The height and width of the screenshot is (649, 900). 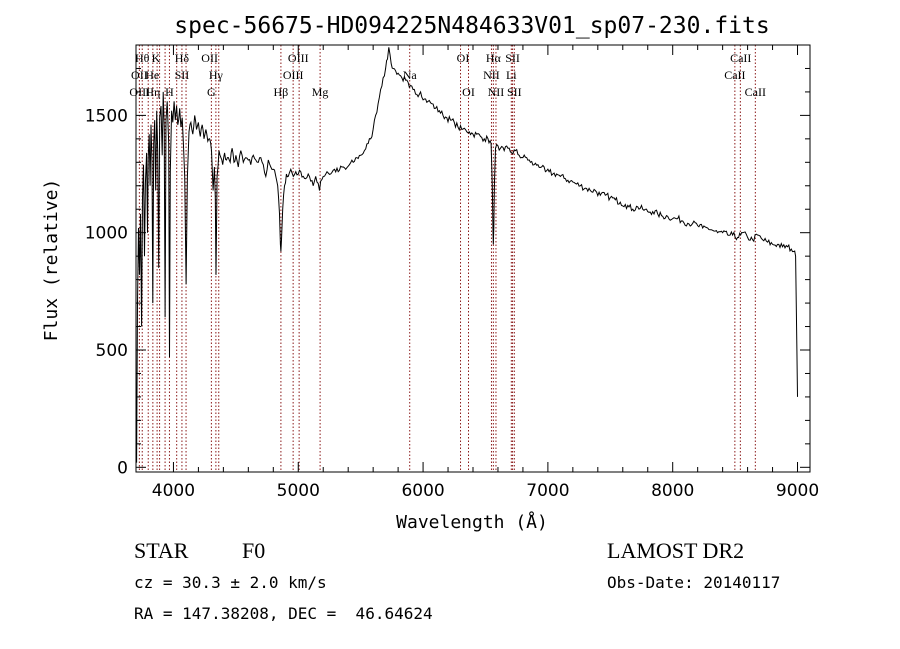 I want to click on x-tick-label: 7000, so click(x=547, y=491).